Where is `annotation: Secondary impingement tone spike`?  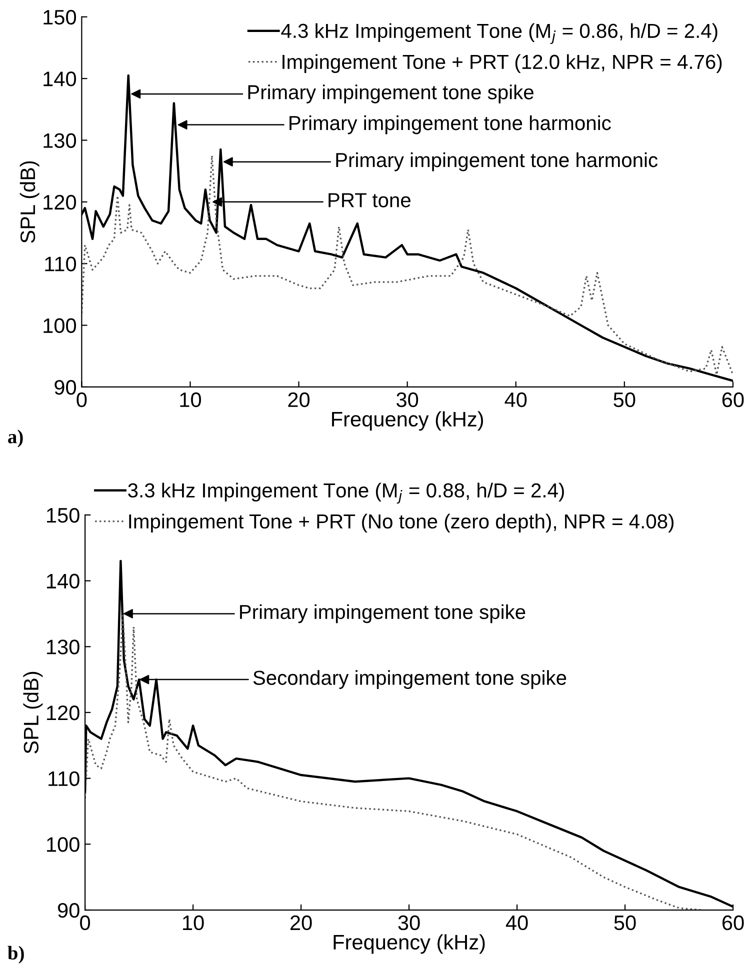
annotation: Secondary impingement tone spike is located at coordinates (409, 679).